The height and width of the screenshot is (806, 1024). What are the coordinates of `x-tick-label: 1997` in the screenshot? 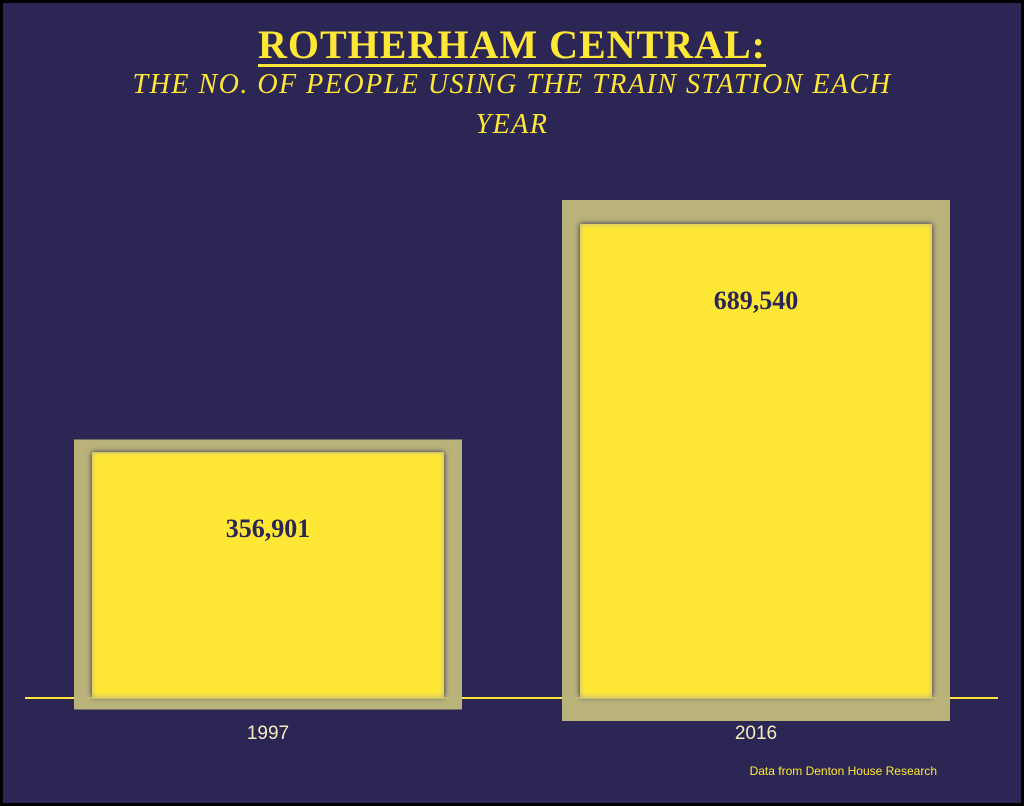 It's located at (268, 733).